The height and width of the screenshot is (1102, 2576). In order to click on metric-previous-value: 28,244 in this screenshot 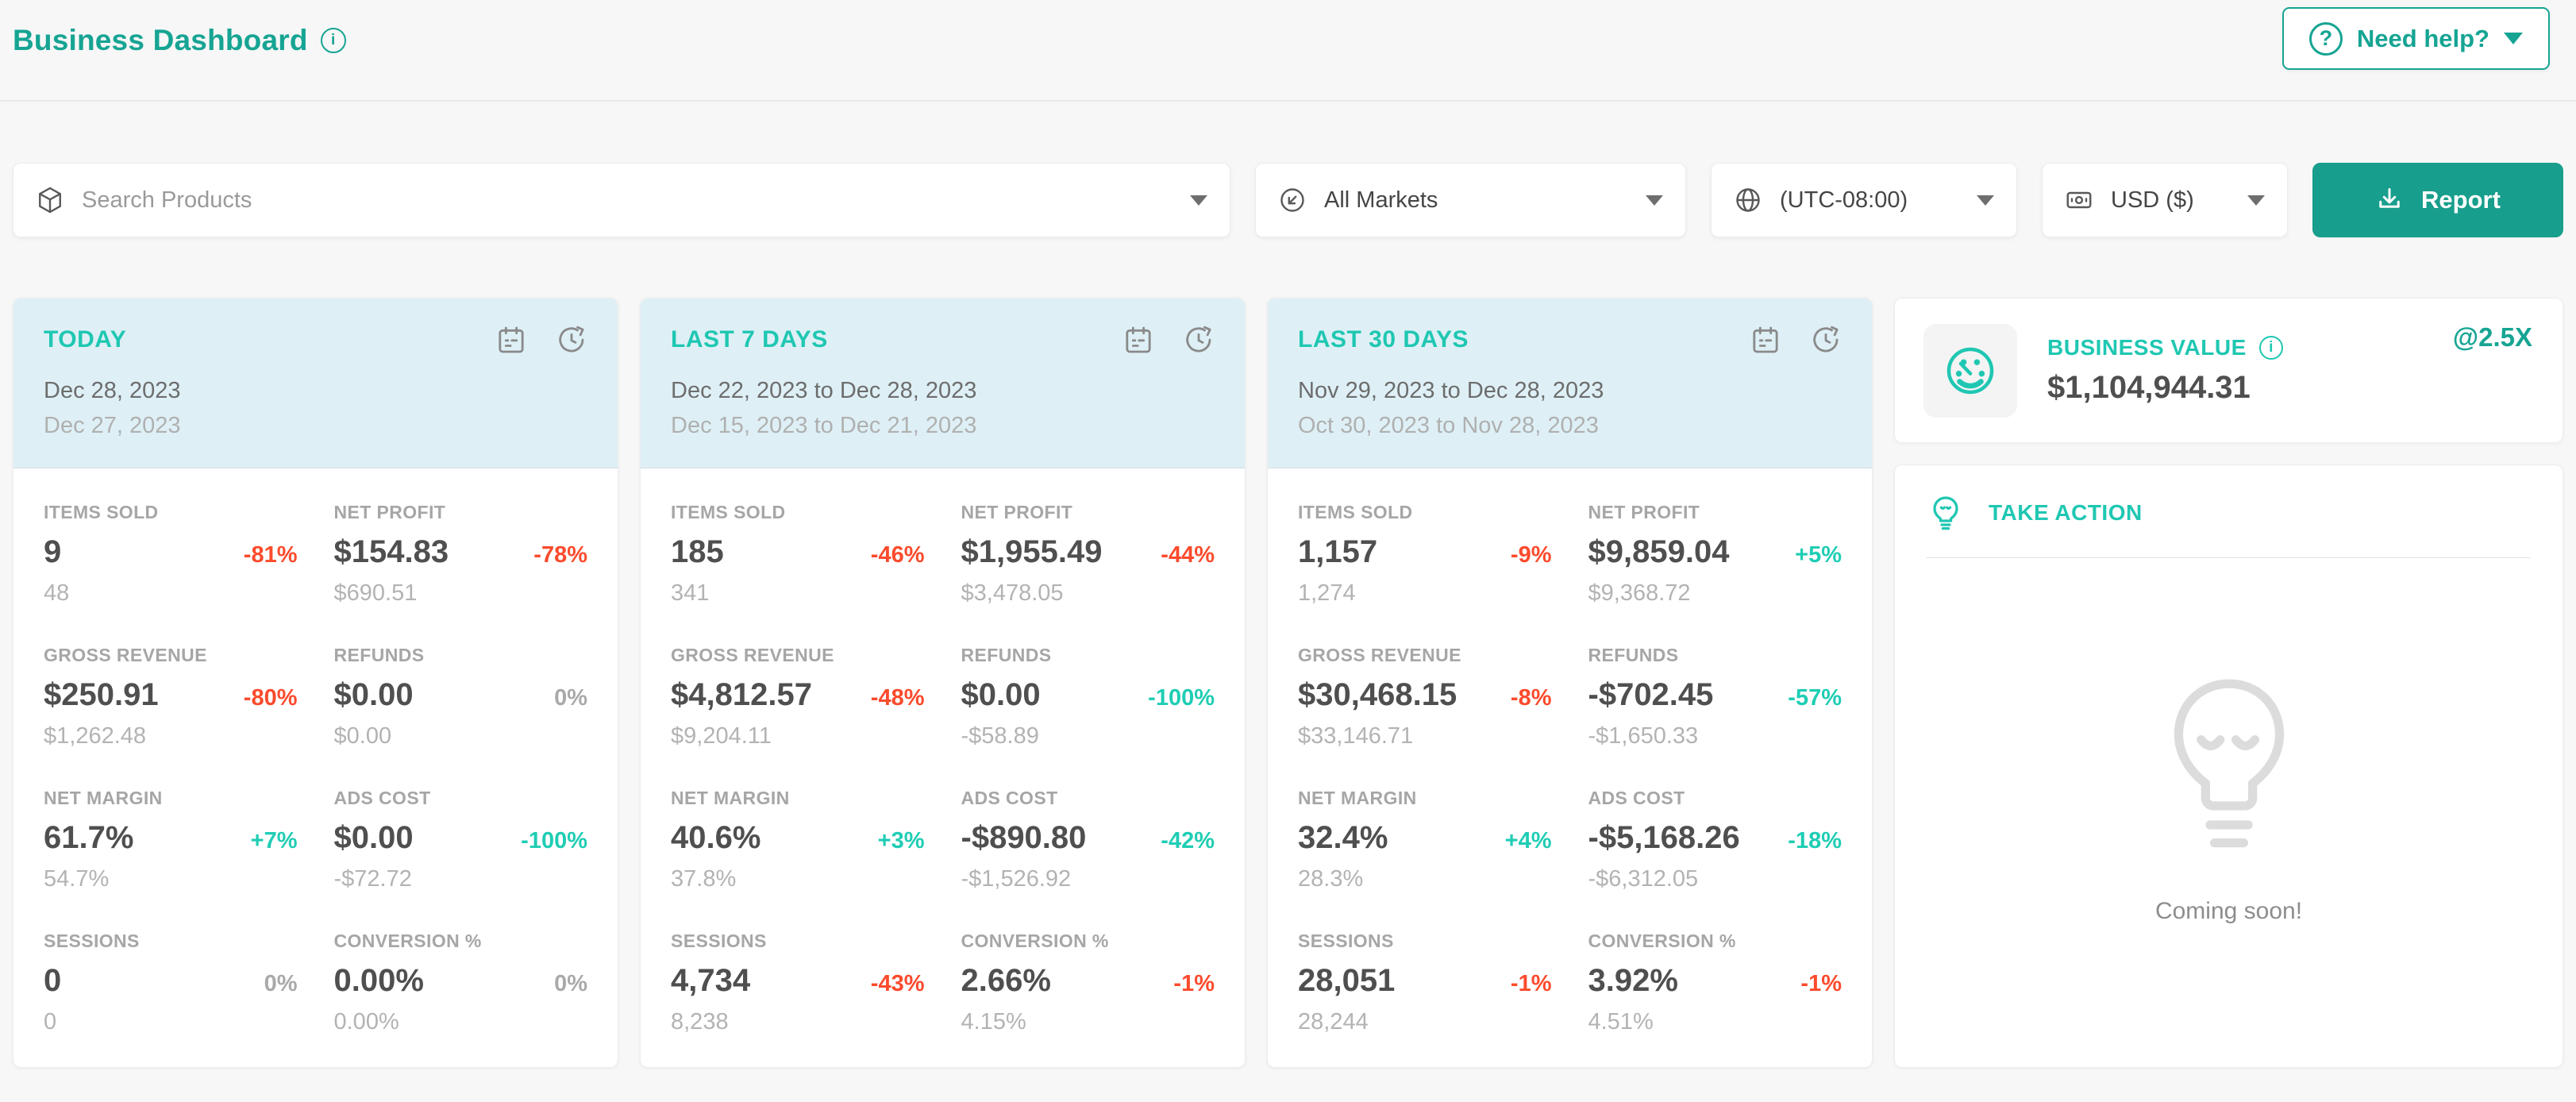, I will do `click(1333, 1022)`.